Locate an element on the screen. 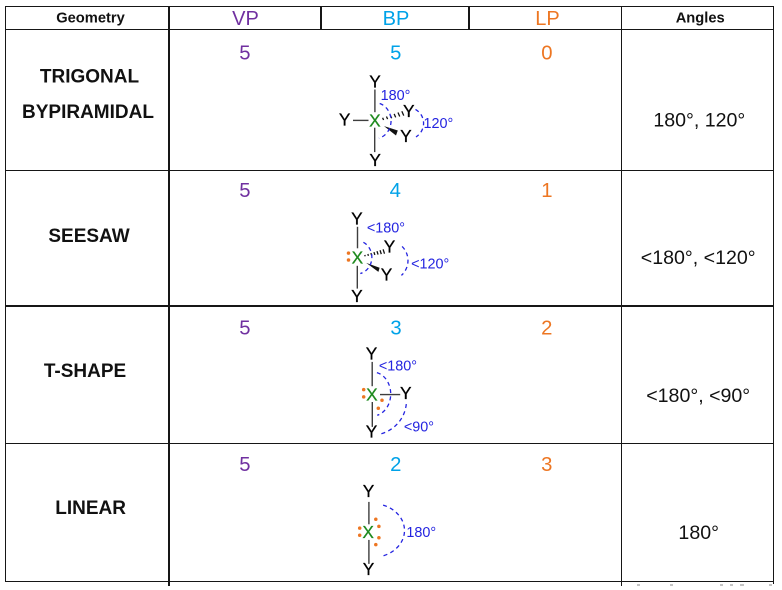 The width and height of the screenshot is (782, 590). svg-text: VP is located at coordinates (245, 19).